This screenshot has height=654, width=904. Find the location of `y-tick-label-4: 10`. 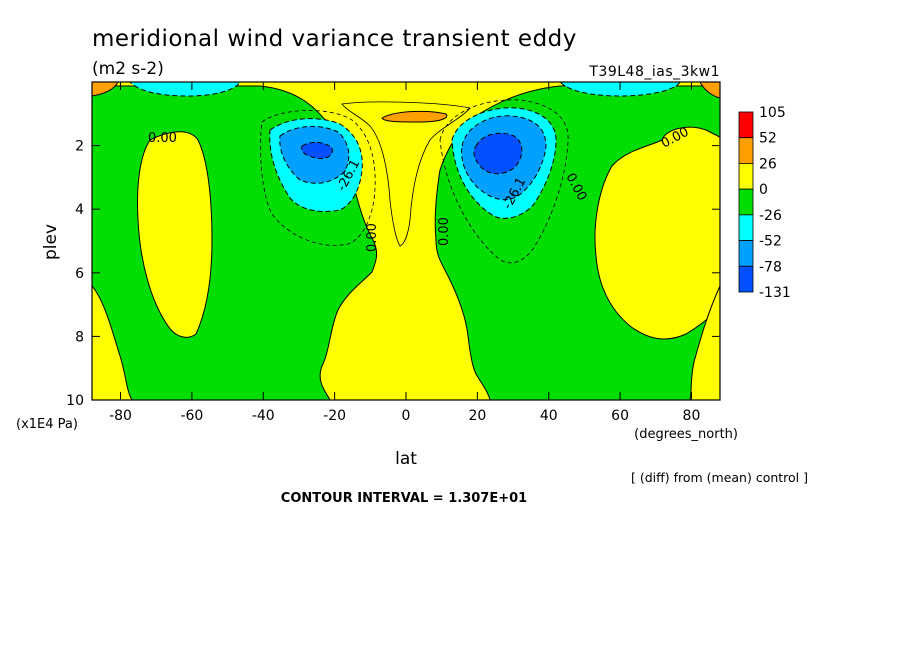

y-tick-label-4: 10 is located at coordinates (75, 401).